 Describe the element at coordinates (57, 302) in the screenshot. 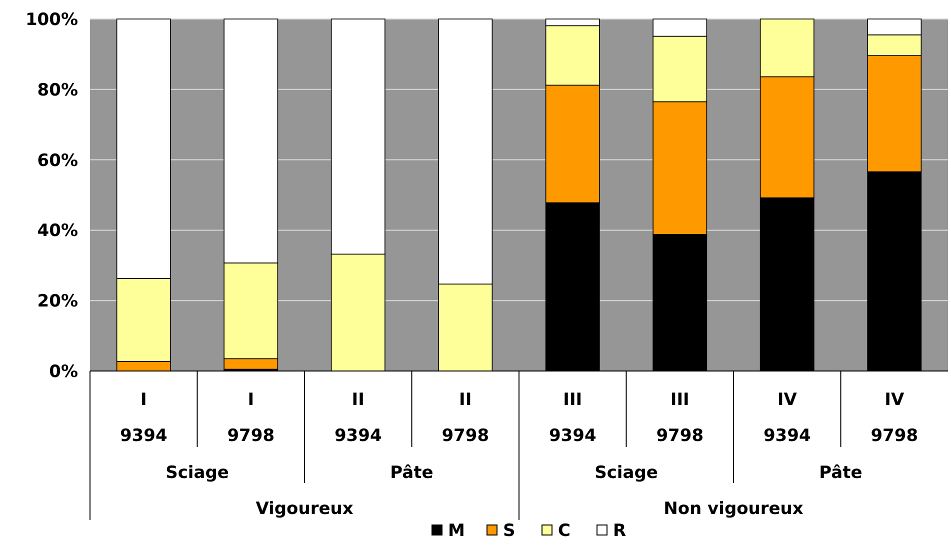

I see `y-tick-label: 20%` at that location.